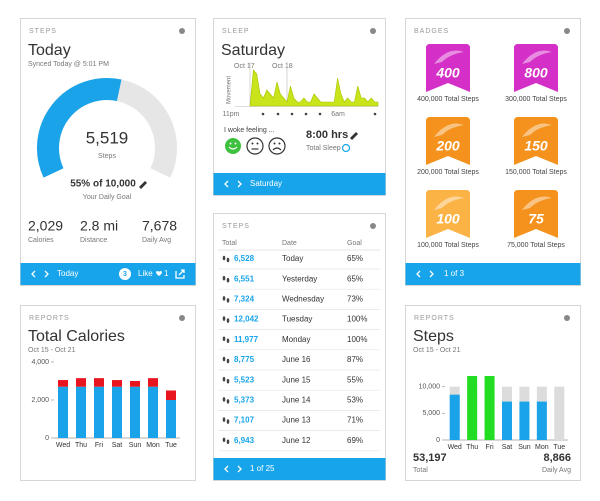  Describe the element at coordinates (292, 258) in the screenshot. I see `table-cell: Today` at that location.